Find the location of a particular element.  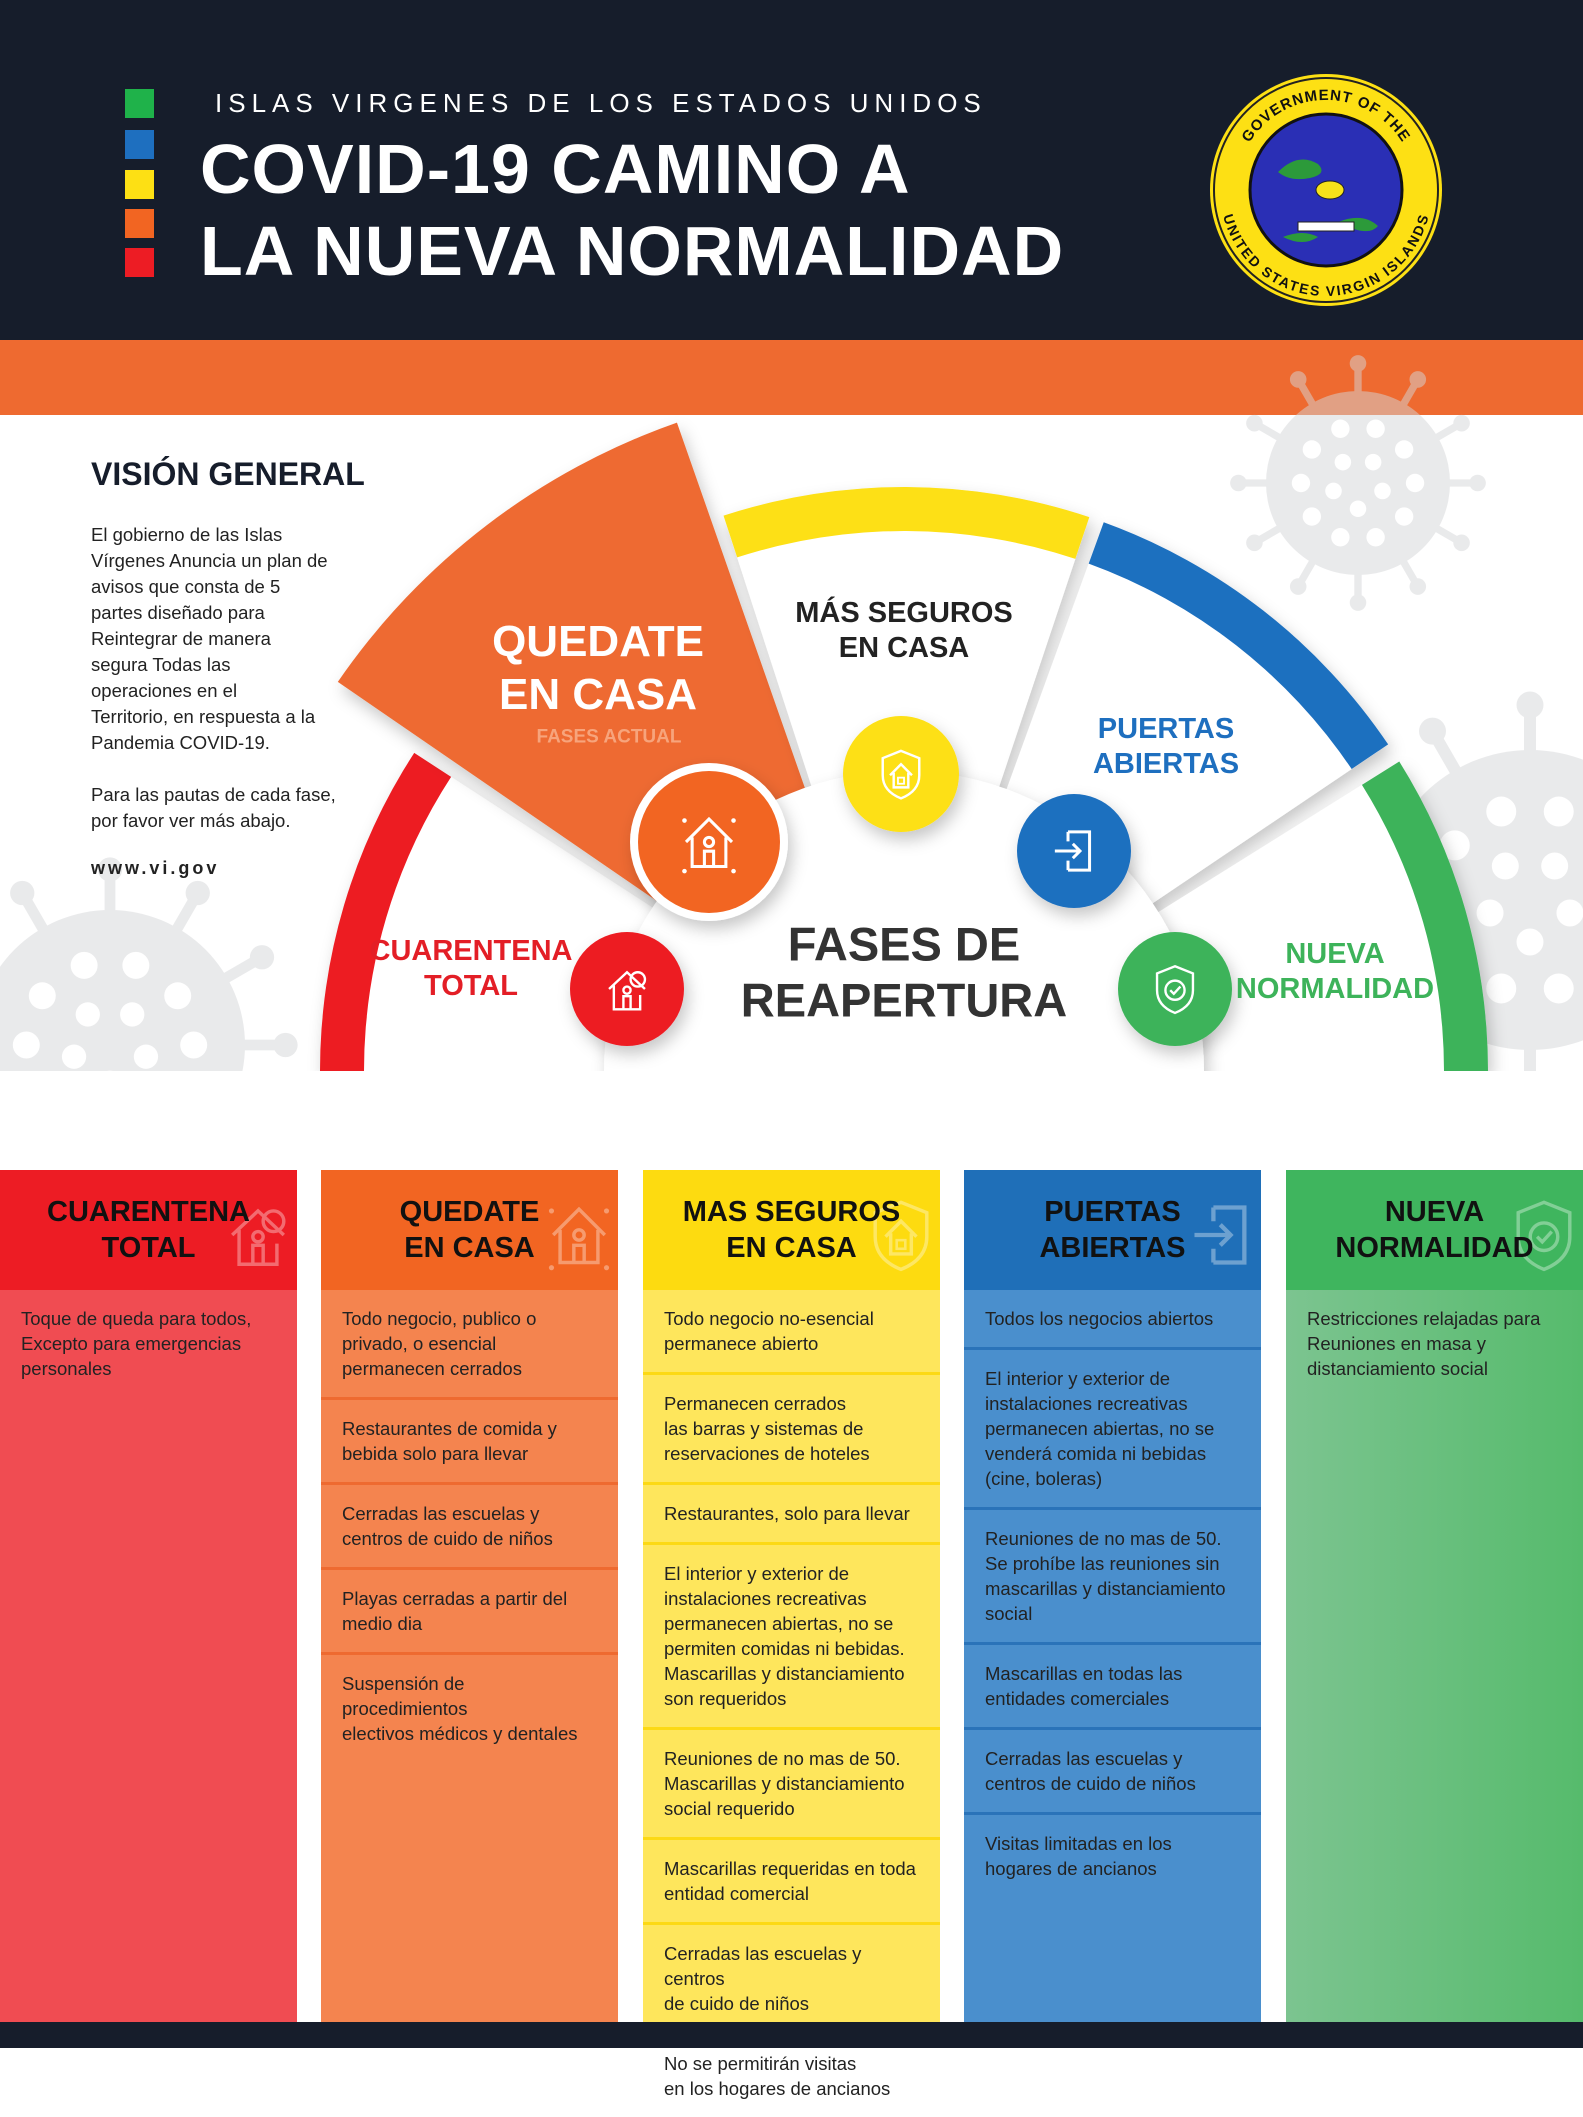

footer-bar is located at coordinates (791, 2035).